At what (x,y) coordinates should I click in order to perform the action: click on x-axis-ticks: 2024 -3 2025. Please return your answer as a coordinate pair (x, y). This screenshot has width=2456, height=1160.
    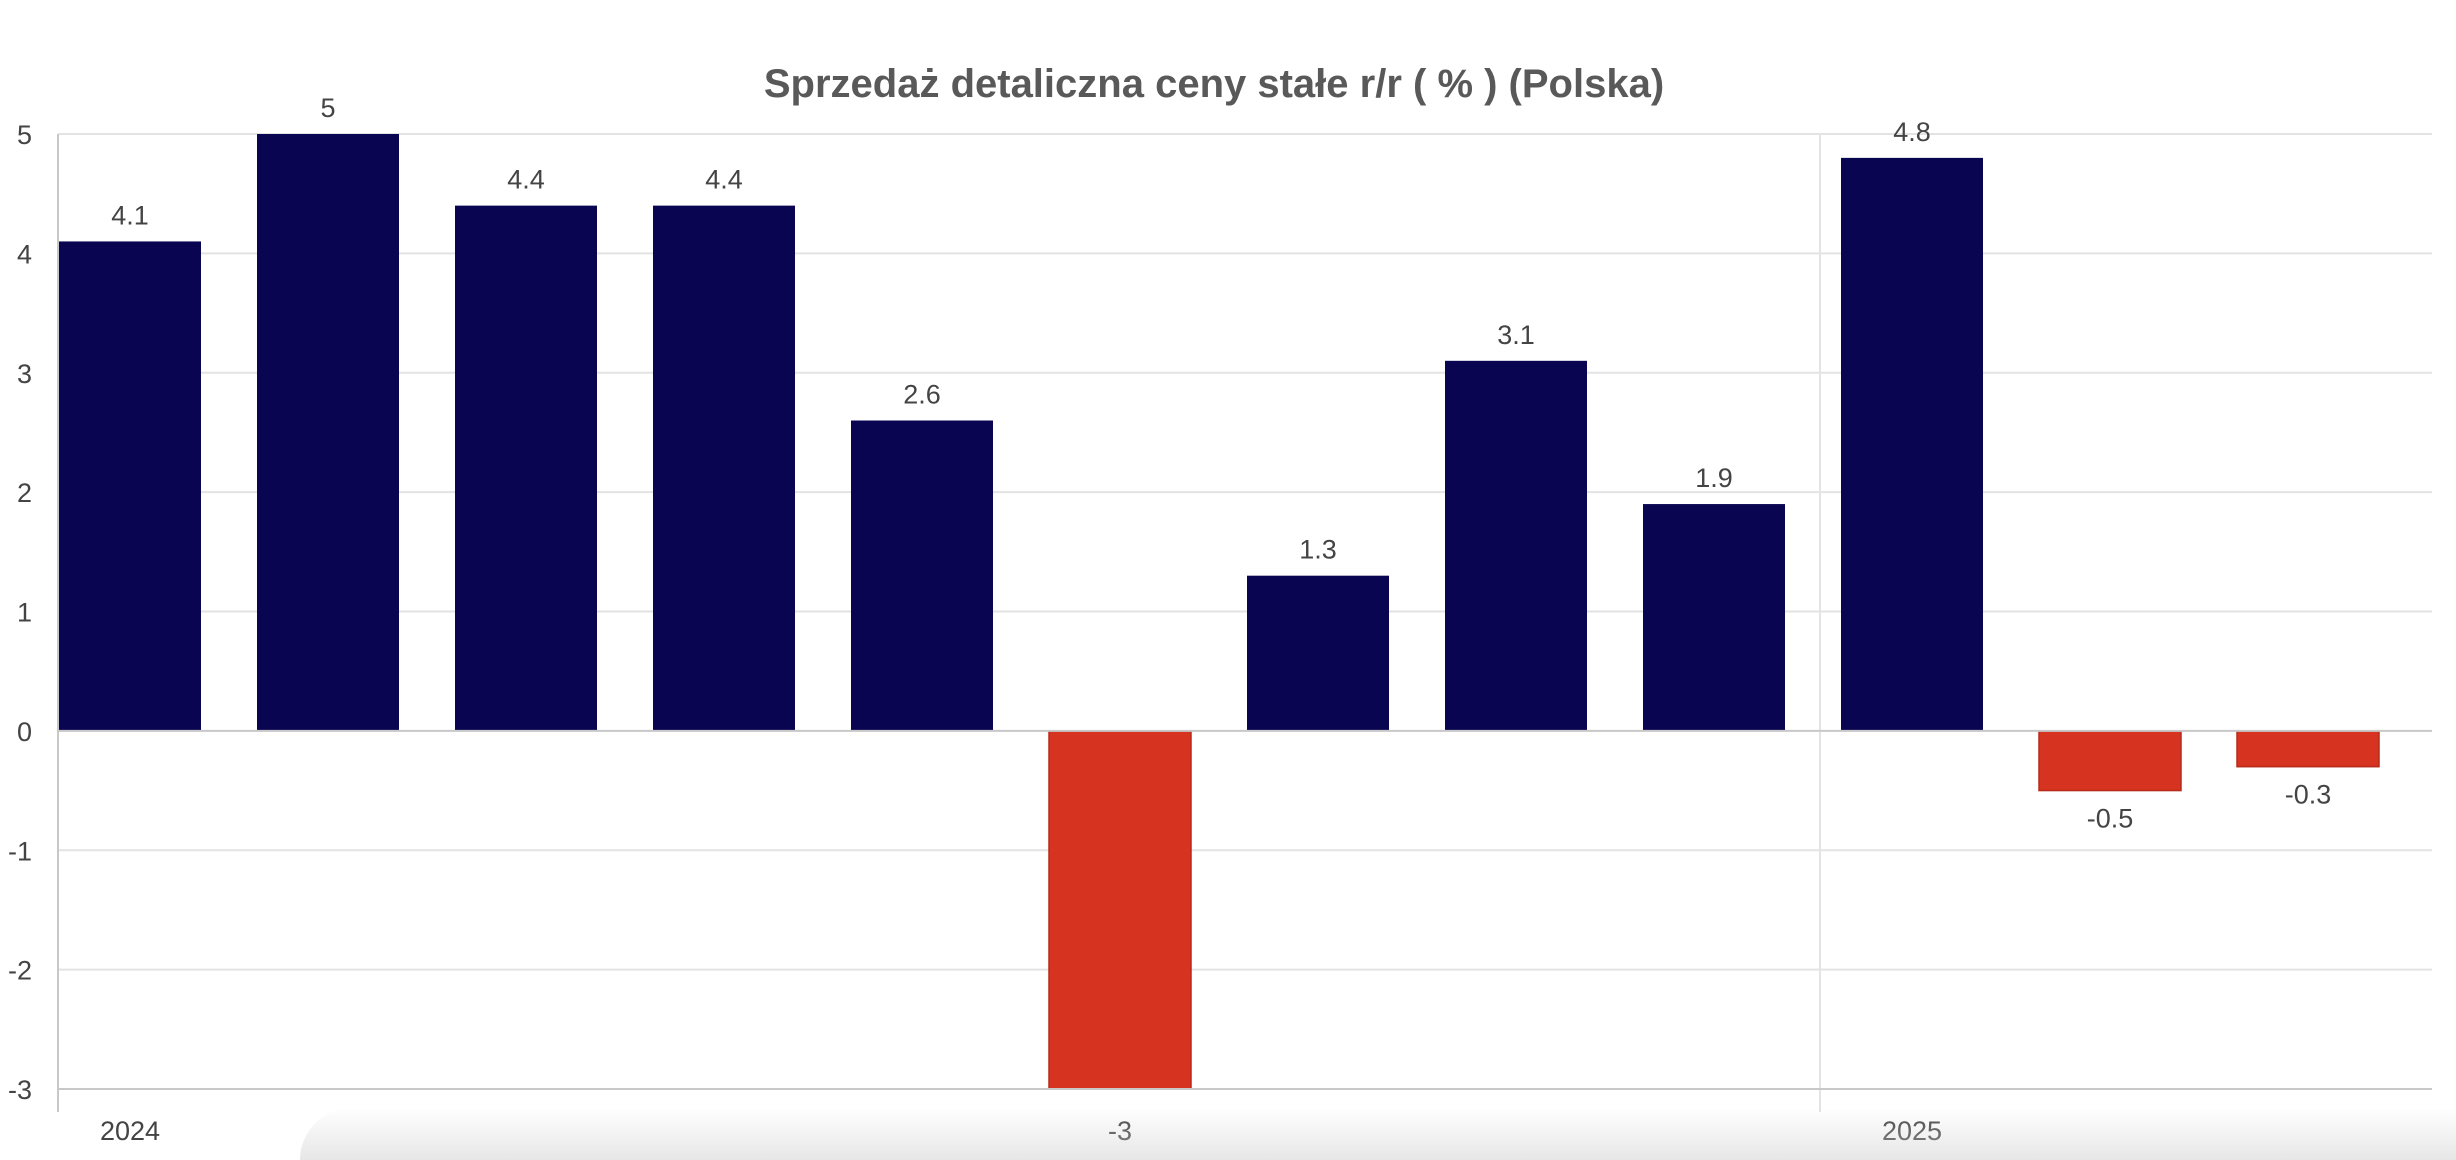
    Looking at the image, I should click on (1021, 1131).